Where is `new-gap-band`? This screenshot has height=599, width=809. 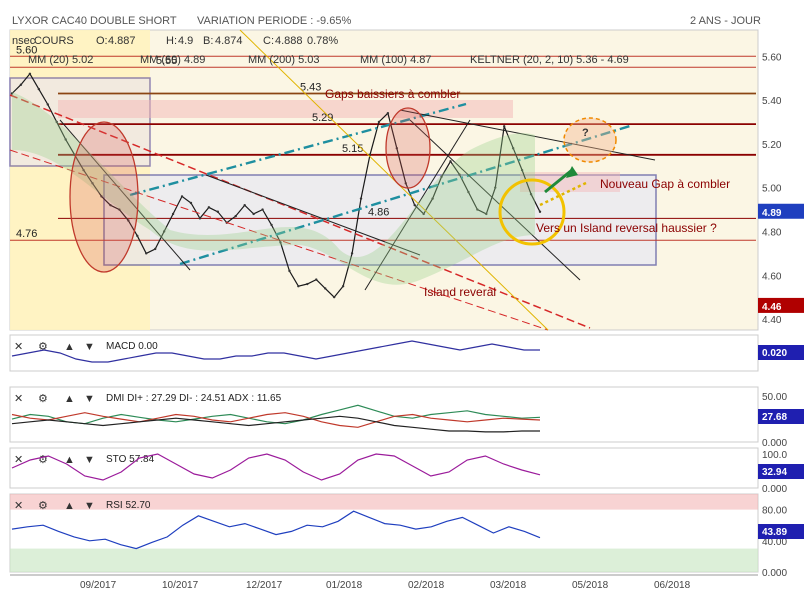 new-gap-band is located at coordinates (570, 182).